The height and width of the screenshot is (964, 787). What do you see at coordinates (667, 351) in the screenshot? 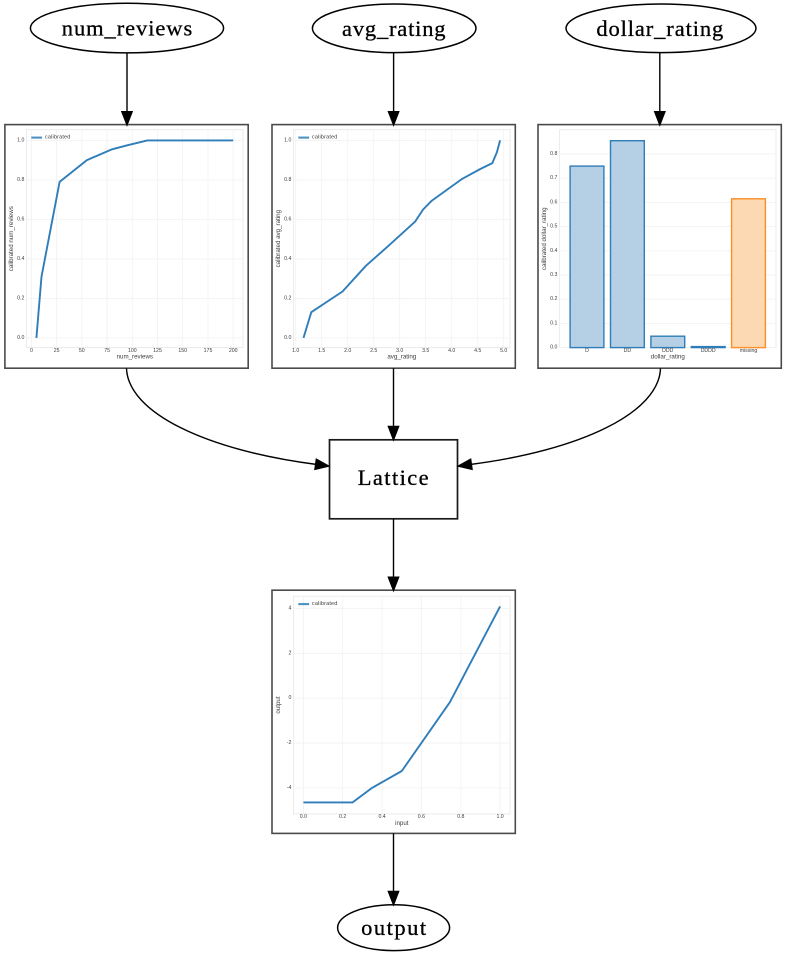
I see `svg-text: DDD` at bounding box center [667, 351].